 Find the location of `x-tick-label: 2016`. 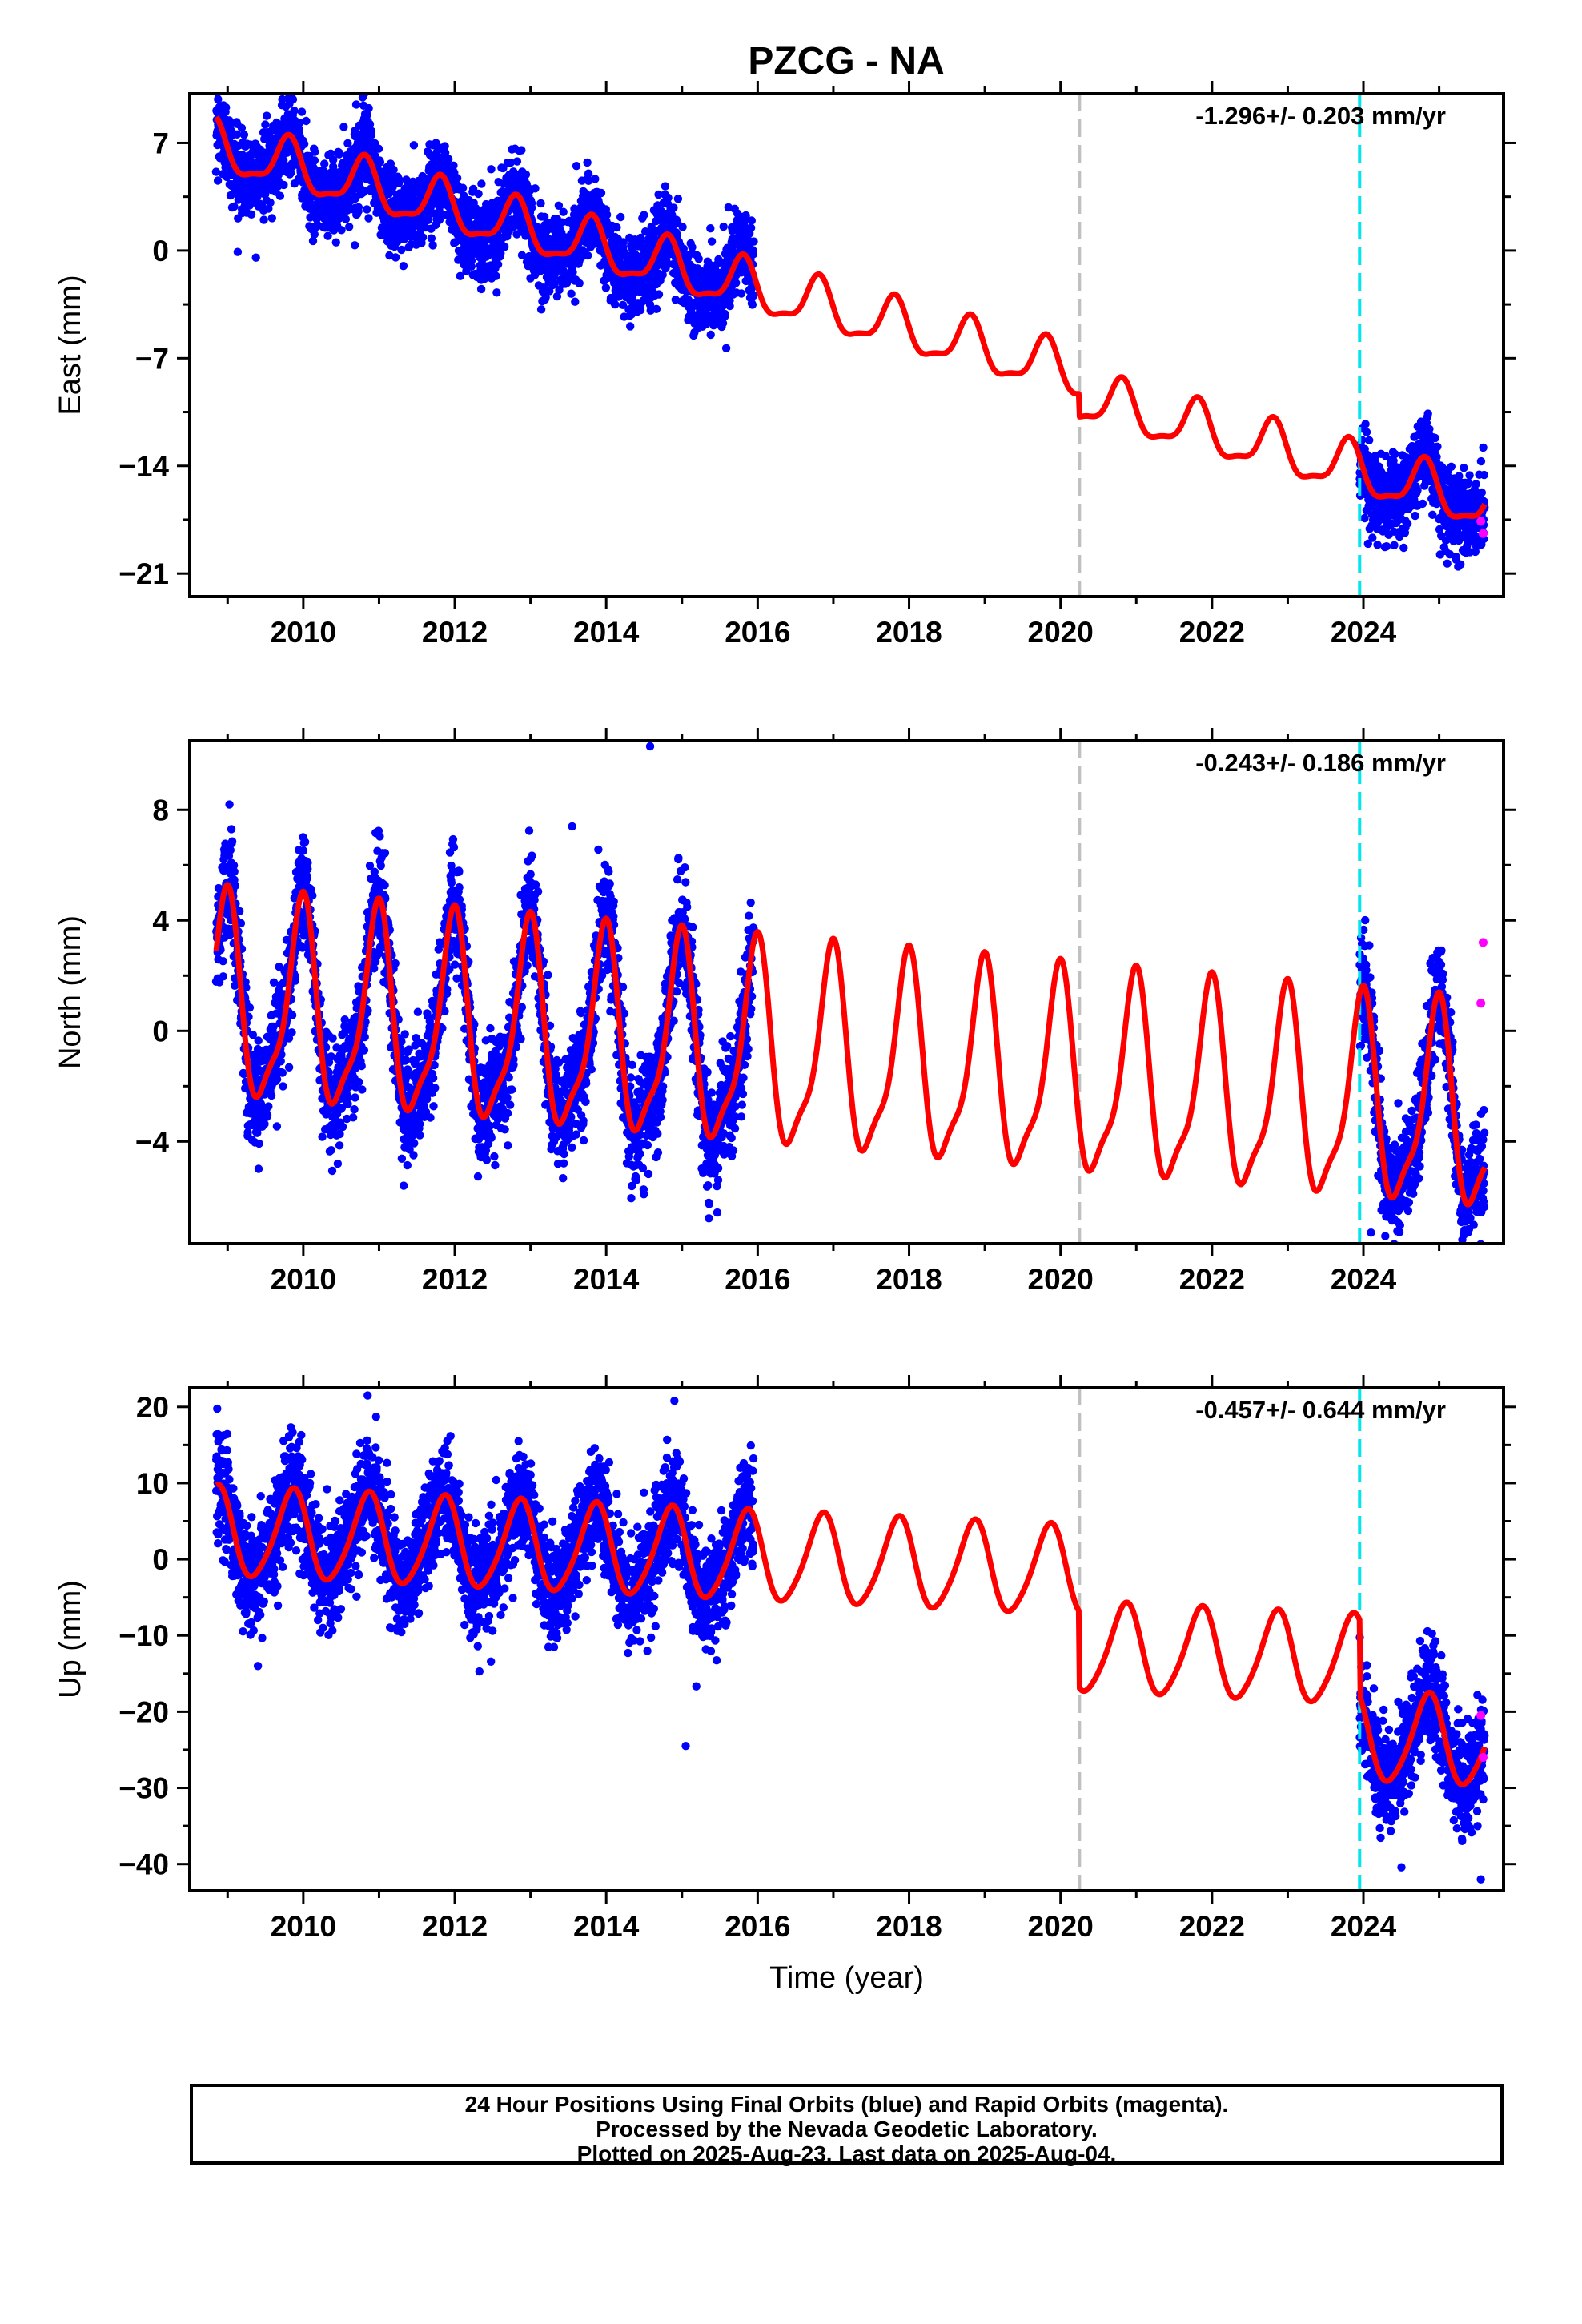

x-tick-label: 2016 is located at coordinates (757, 632).